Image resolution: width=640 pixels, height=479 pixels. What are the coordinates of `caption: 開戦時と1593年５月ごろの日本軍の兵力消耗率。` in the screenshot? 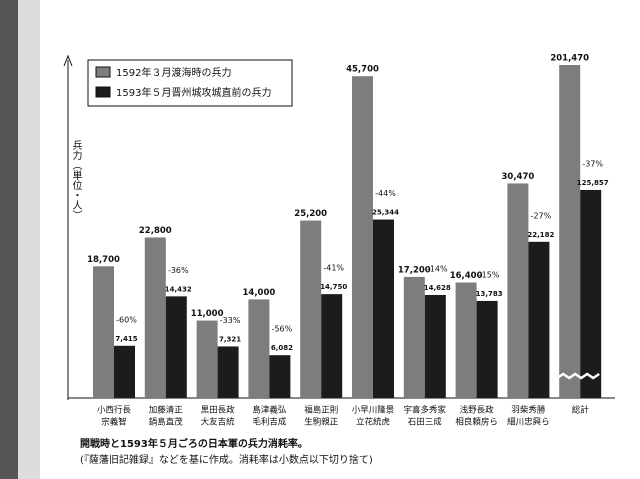 It's located at (194, 443).